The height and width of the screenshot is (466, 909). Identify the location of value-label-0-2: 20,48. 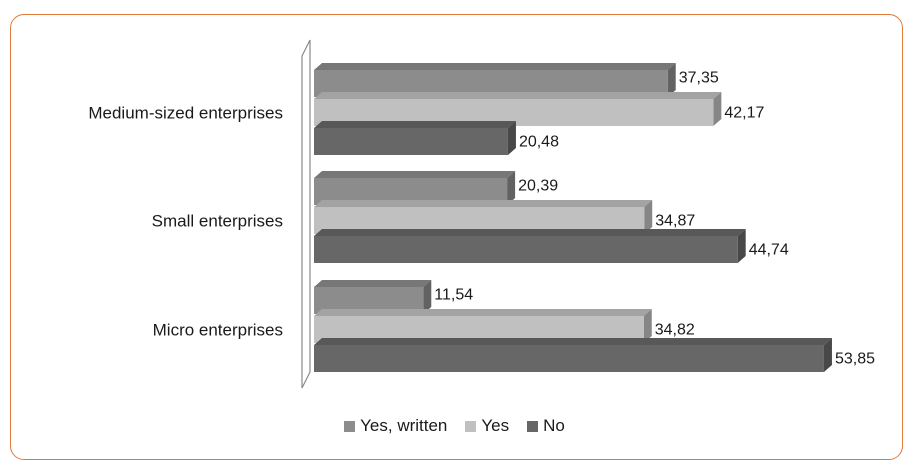
(539, 142).